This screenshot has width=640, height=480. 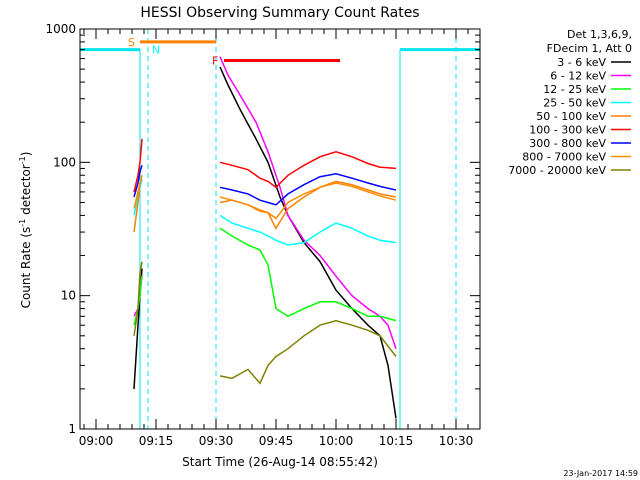 What do you see at coordinates (336, 441) in the screenshot?
I see `x-tick-label: 10:00` at bounding box center [336, 441].